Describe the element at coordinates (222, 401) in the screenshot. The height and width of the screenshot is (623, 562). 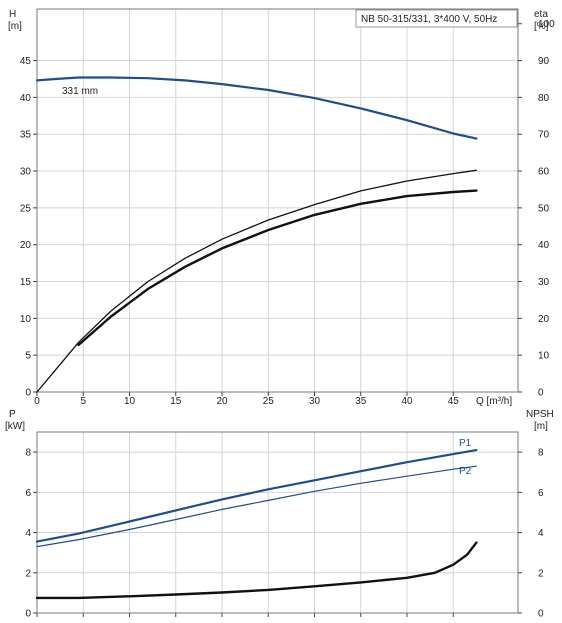
I see `x-tick-label-4: 20` at that location.